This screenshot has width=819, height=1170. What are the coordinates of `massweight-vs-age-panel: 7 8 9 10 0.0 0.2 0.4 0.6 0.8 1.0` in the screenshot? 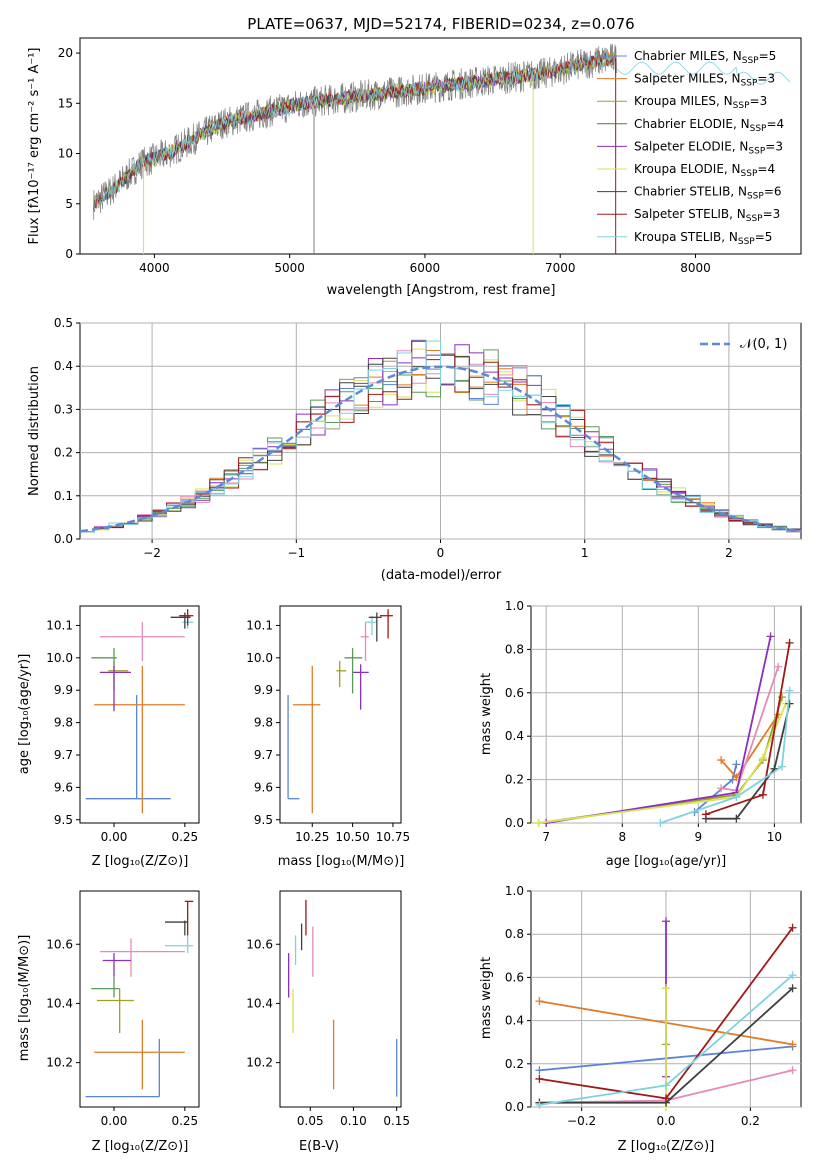 It's located at (653, 721).